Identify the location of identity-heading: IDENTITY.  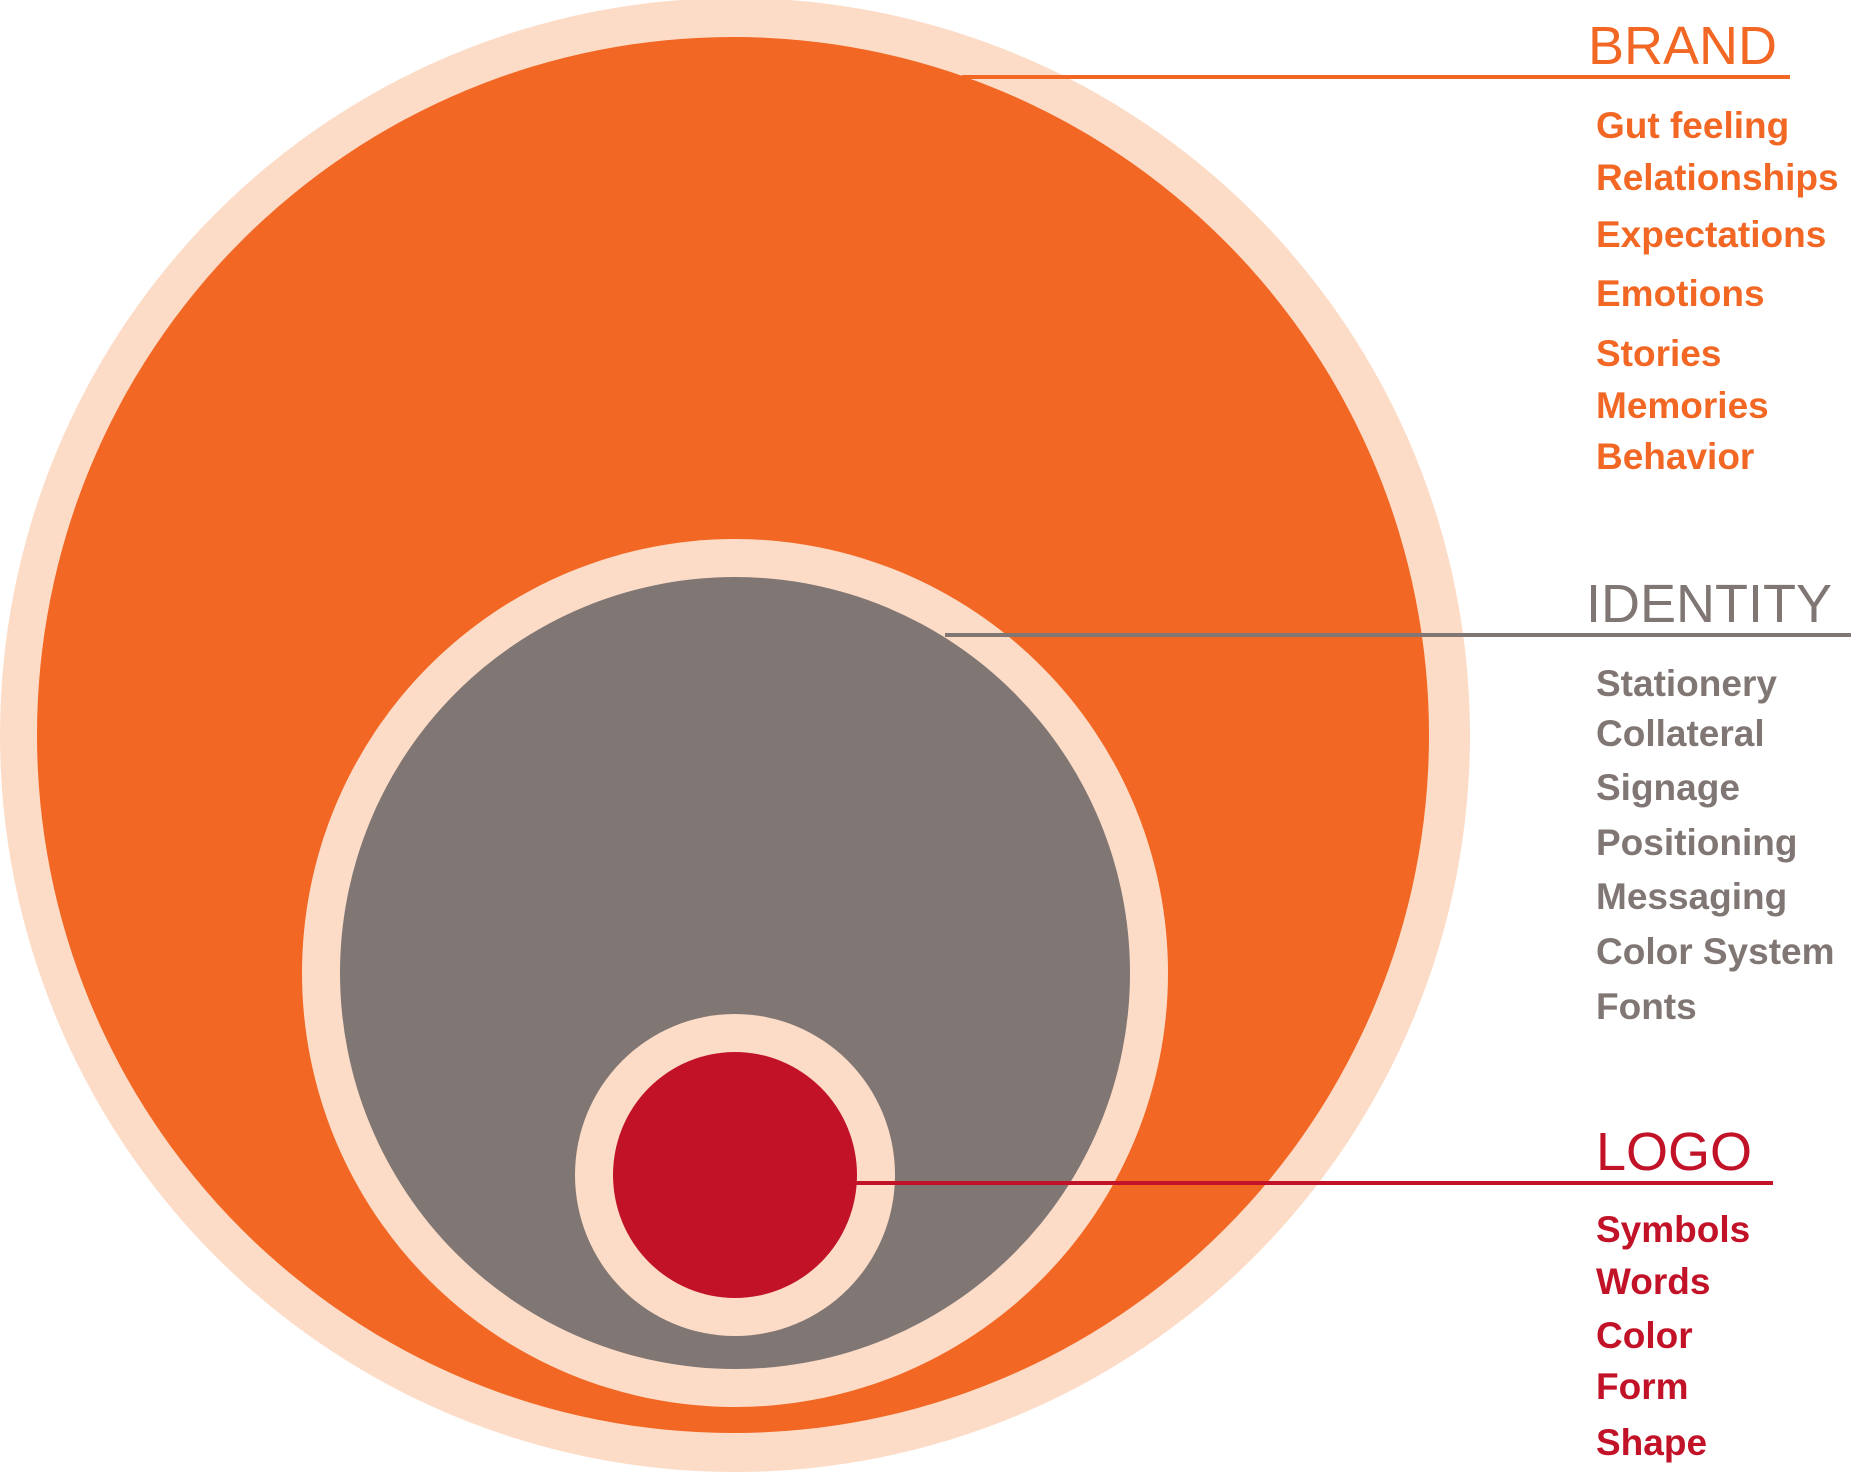
(1709, 604).